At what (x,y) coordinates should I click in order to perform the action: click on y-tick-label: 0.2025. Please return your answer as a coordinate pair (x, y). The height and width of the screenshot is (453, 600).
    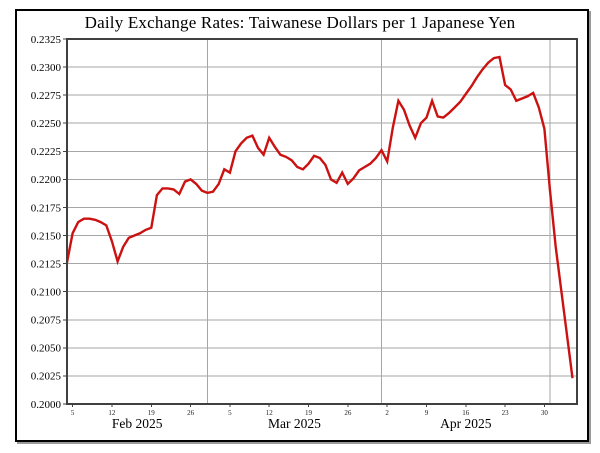
    Looking at the image, I should click on (46, 377).